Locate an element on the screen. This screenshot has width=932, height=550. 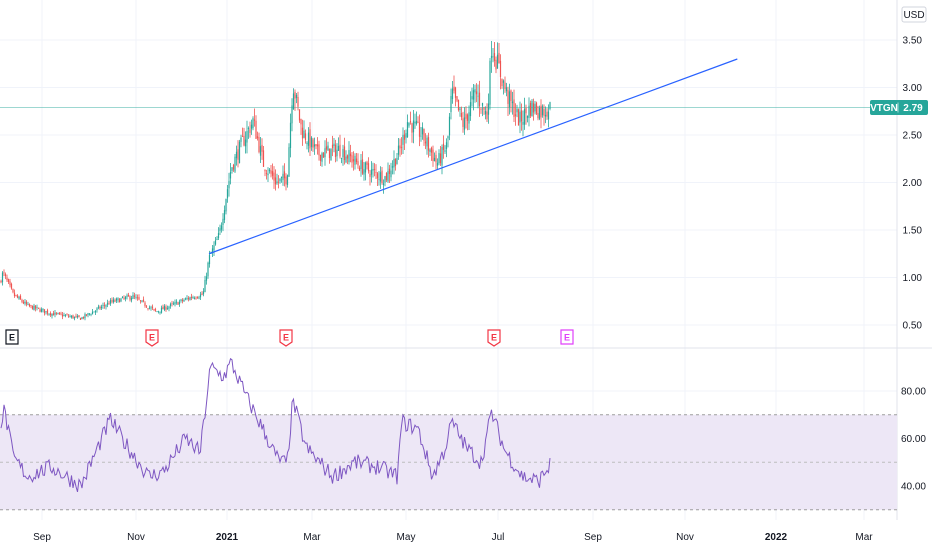
rsi-tick-label: 40.00 is located at coordinates (913, 487).